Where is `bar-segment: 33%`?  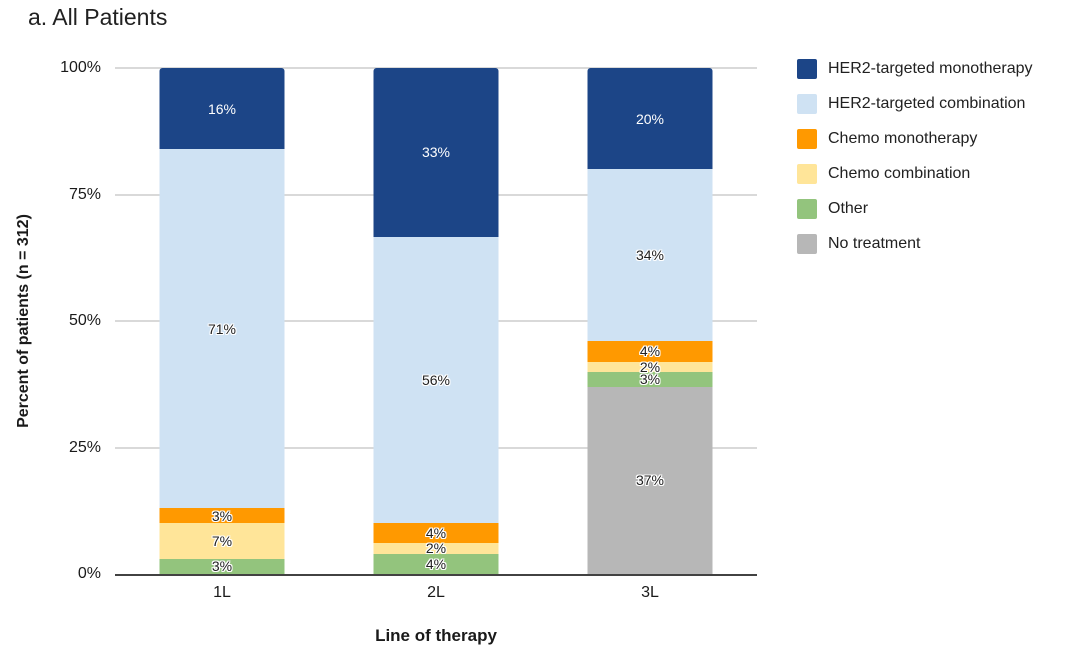 bar-segment: 33% is located at coordinates (436, 152).